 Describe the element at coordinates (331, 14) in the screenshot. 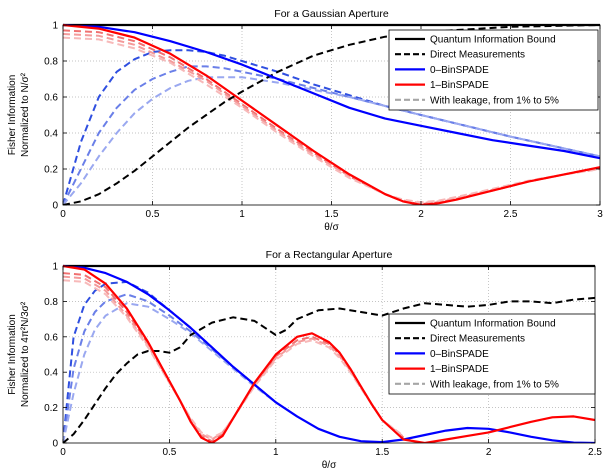

I see `chart-title: For a Gaussian Aperture` at that location.